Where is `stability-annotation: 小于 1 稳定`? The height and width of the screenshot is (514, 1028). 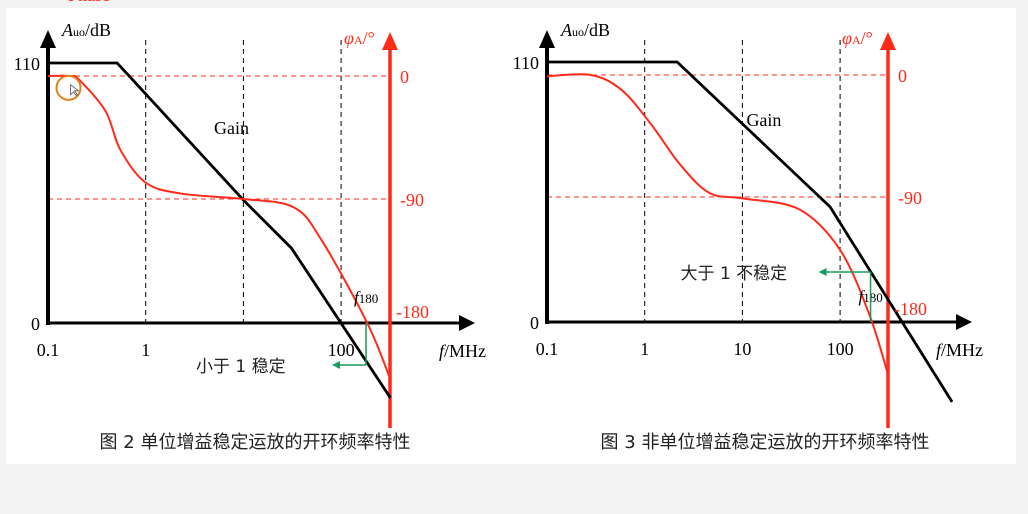
stability-annotation: 小于 1 稳定 is located at coordinates (241, 367).